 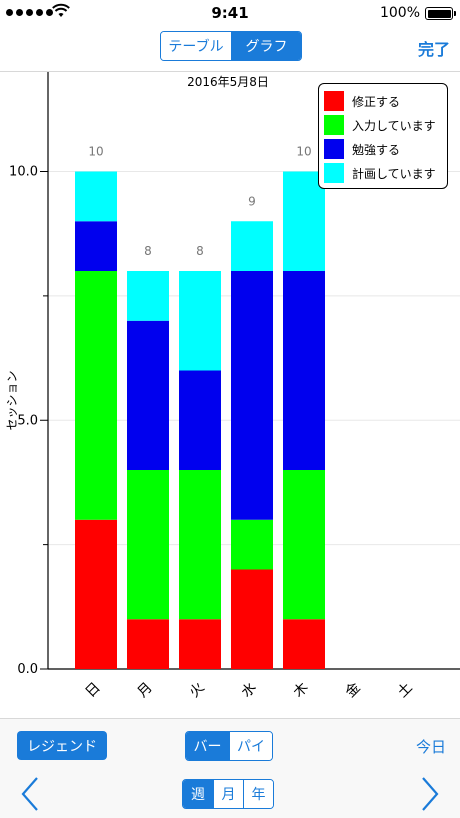 I want to click on status-time: 9:41, so click(x=230, y=13).